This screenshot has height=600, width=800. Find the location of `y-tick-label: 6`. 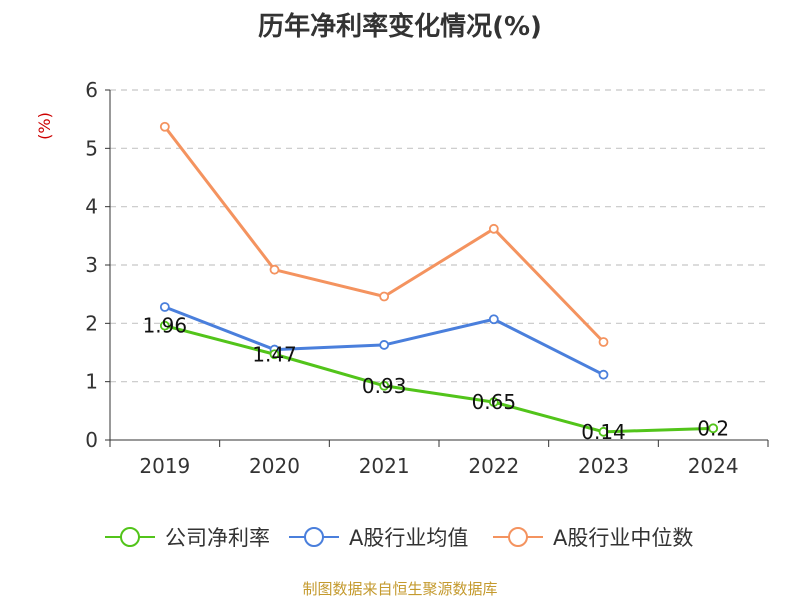

y-tick-label: 6 is located at coordinates (91, 90).